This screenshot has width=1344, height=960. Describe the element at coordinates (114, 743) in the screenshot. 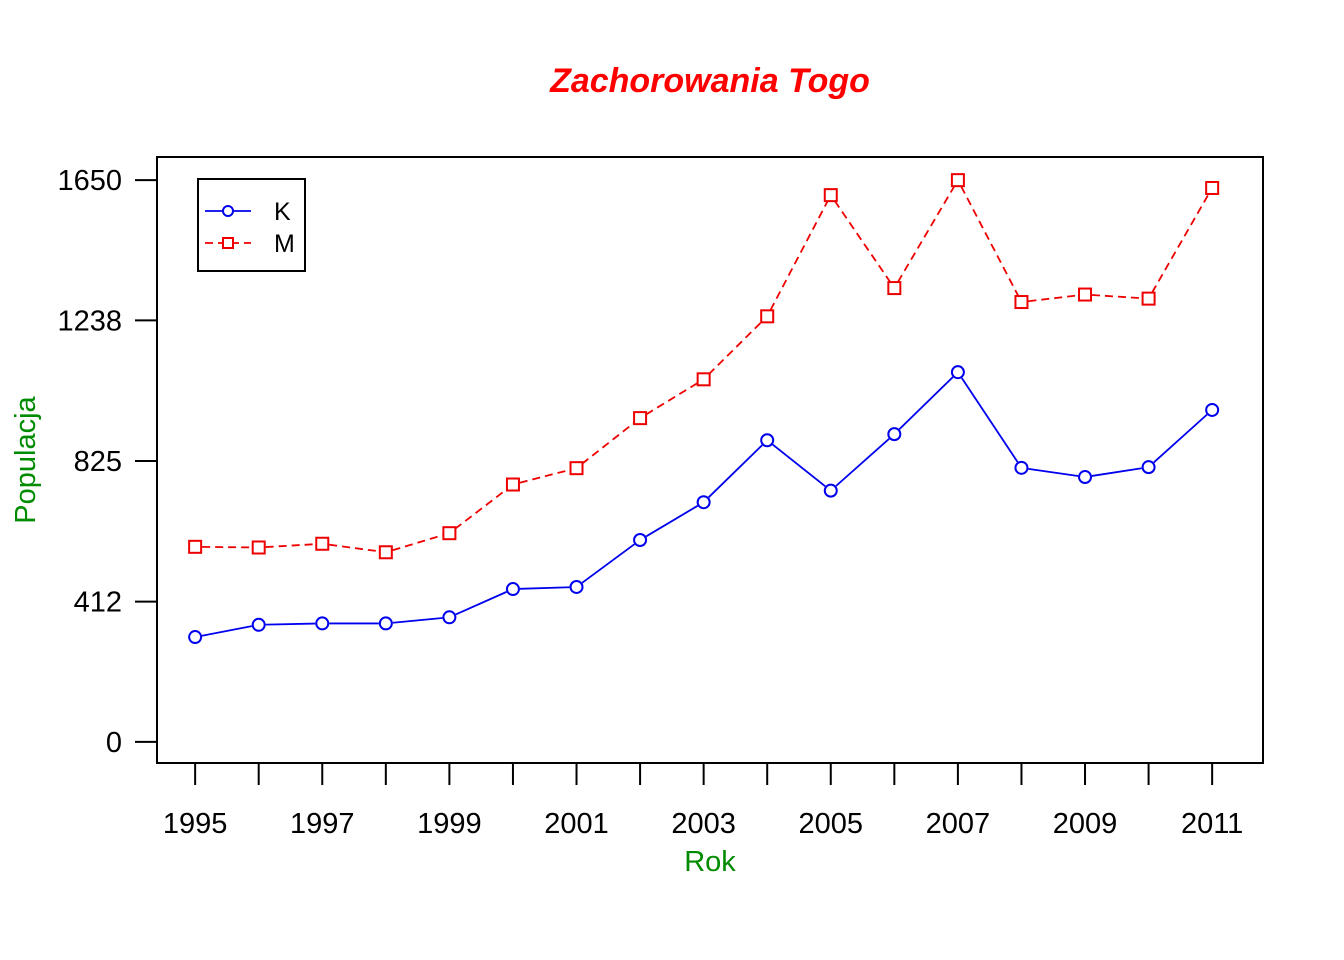

I see `y-tick-label: 0` at that location.